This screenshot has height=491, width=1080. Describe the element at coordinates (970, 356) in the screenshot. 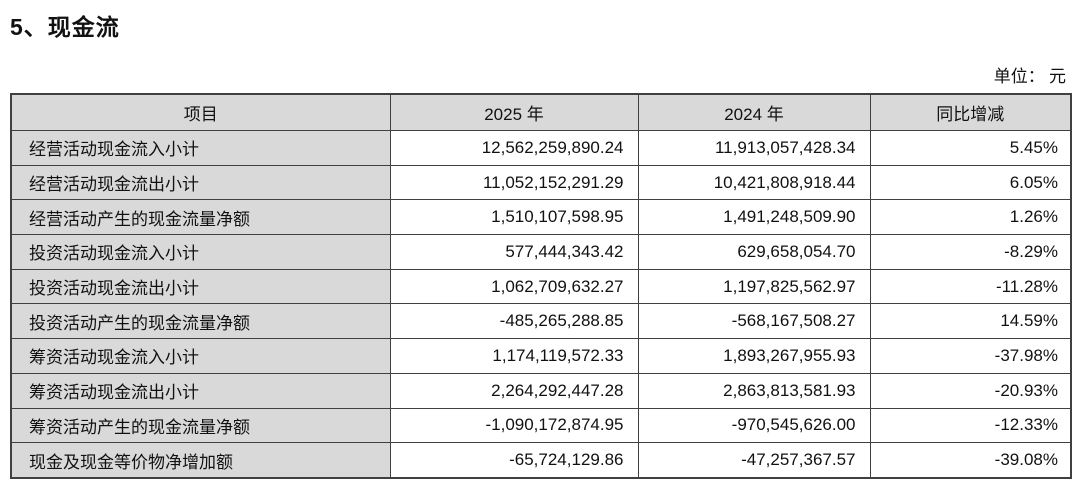

I see `row-change-pct: -37.98%` at that location.